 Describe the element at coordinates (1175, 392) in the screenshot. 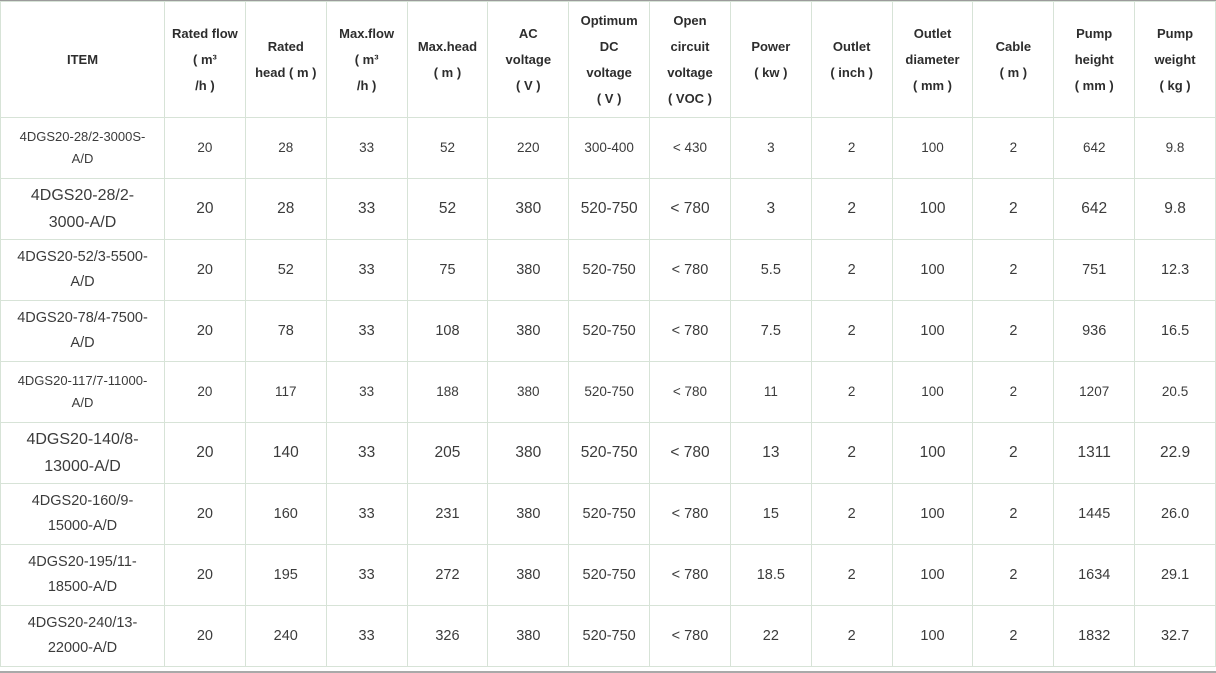

I see `value-cell-pump-weight: 20.5` at that location.